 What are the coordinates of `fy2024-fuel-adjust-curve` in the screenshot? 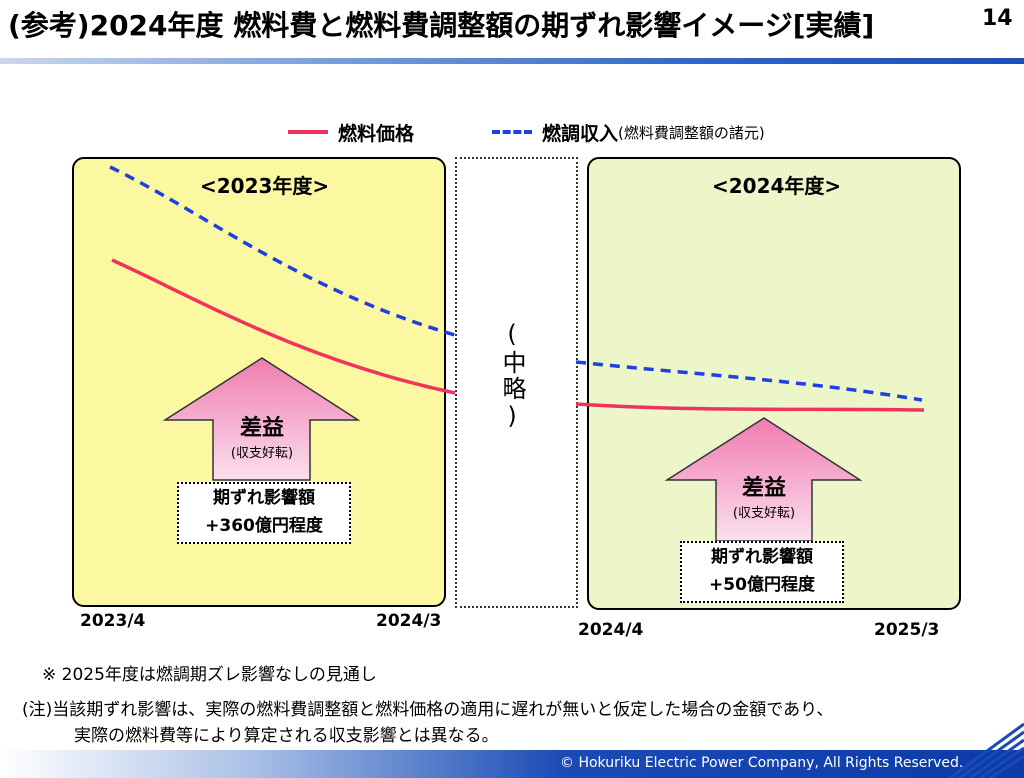 It's located at (749, 381).